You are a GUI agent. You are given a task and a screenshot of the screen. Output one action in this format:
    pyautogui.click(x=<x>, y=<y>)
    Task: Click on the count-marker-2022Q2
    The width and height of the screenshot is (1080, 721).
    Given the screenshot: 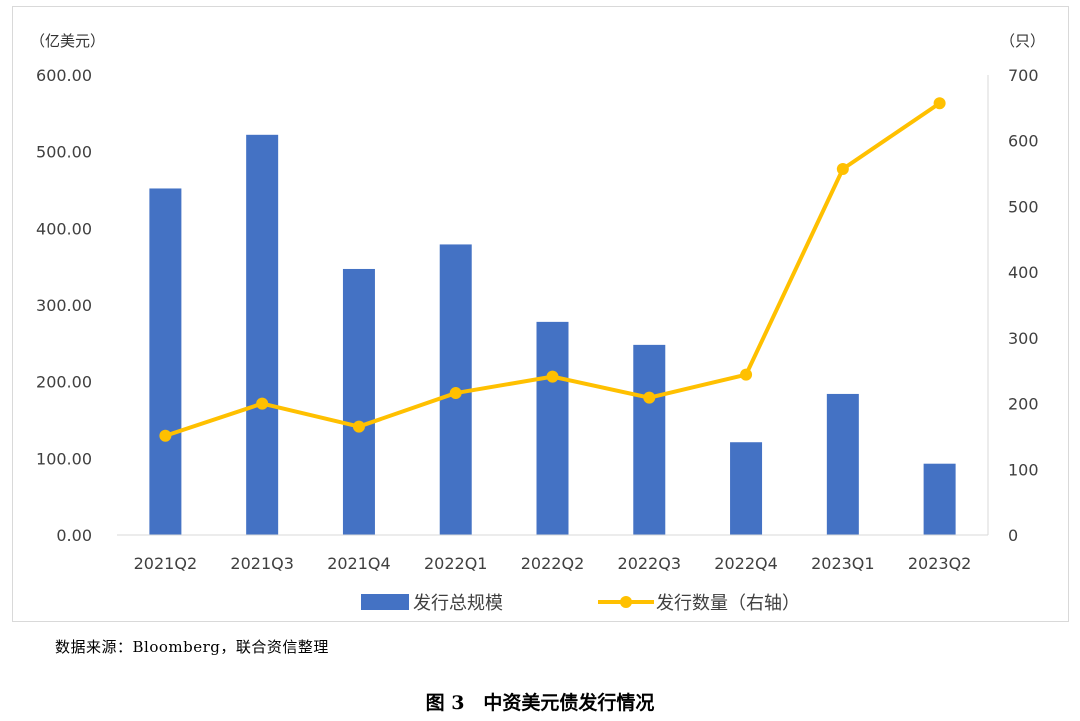 What is the action you would take?
    pyautogui.click(x=552, y=376)
    